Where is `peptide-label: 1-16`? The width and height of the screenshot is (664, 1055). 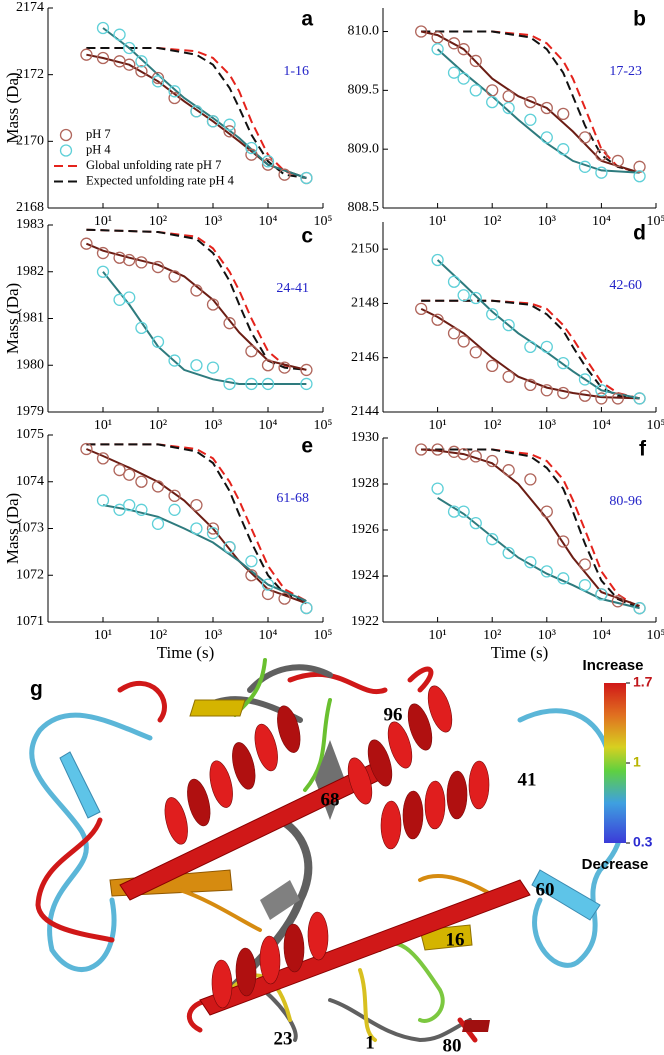
peptide-label: 1-16 is located at coordinates (296, 71).